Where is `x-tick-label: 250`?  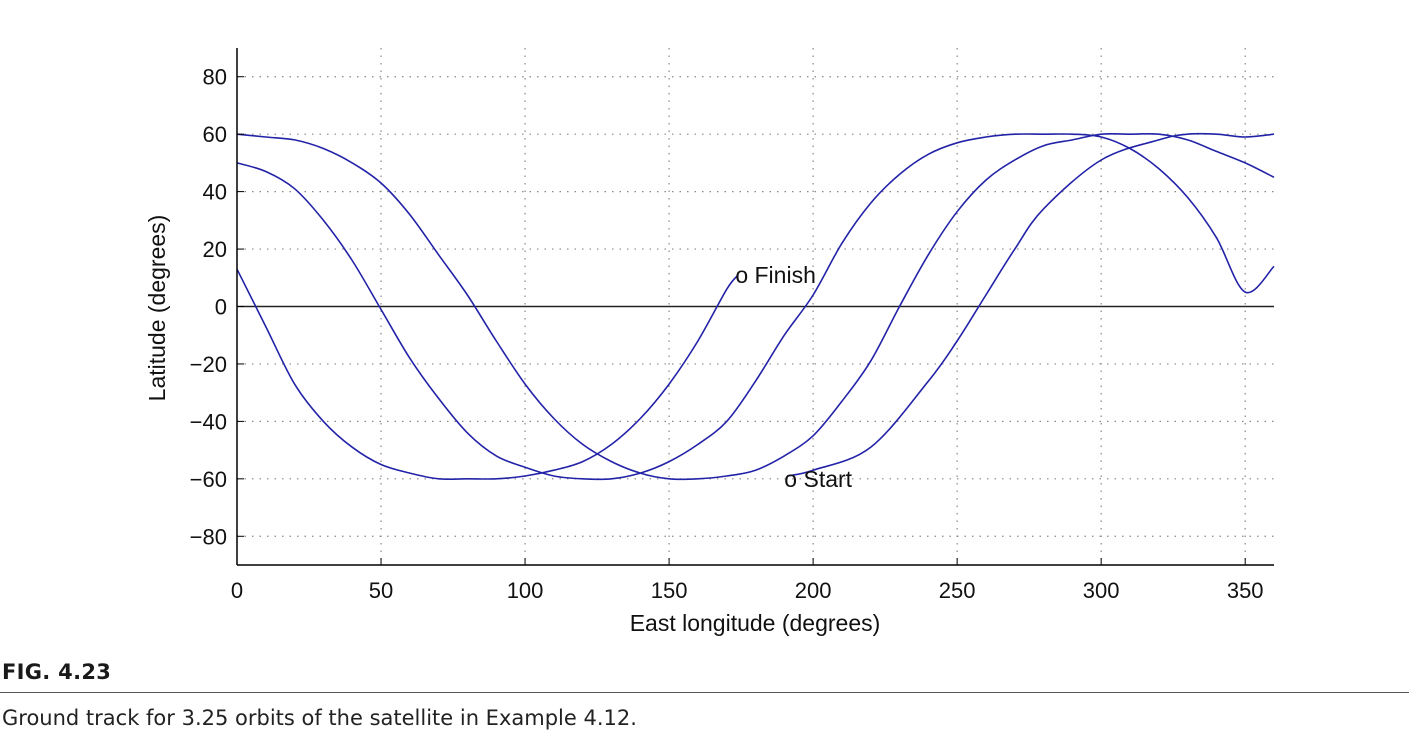 x-tick-label: 250 is located at coordinates (957, 590).